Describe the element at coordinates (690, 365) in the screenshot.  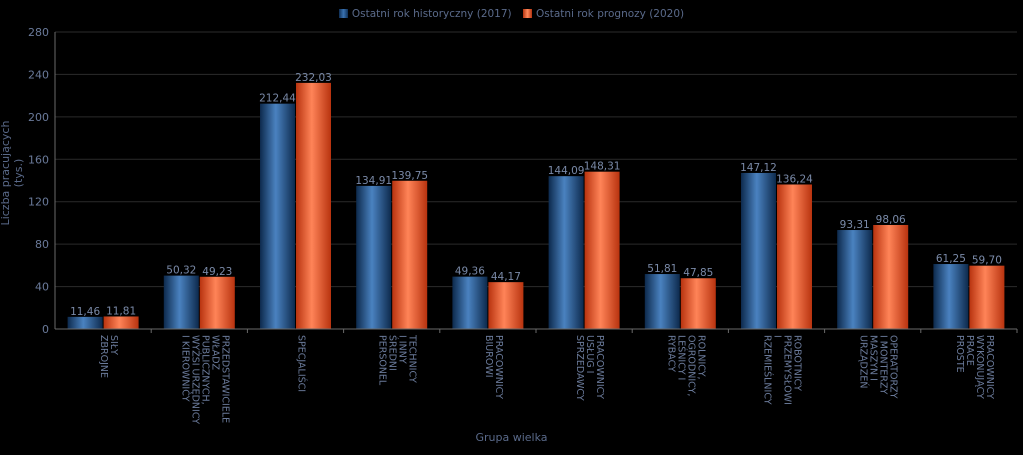
I see `x-tick-label: OGRODNICY,` at that location.